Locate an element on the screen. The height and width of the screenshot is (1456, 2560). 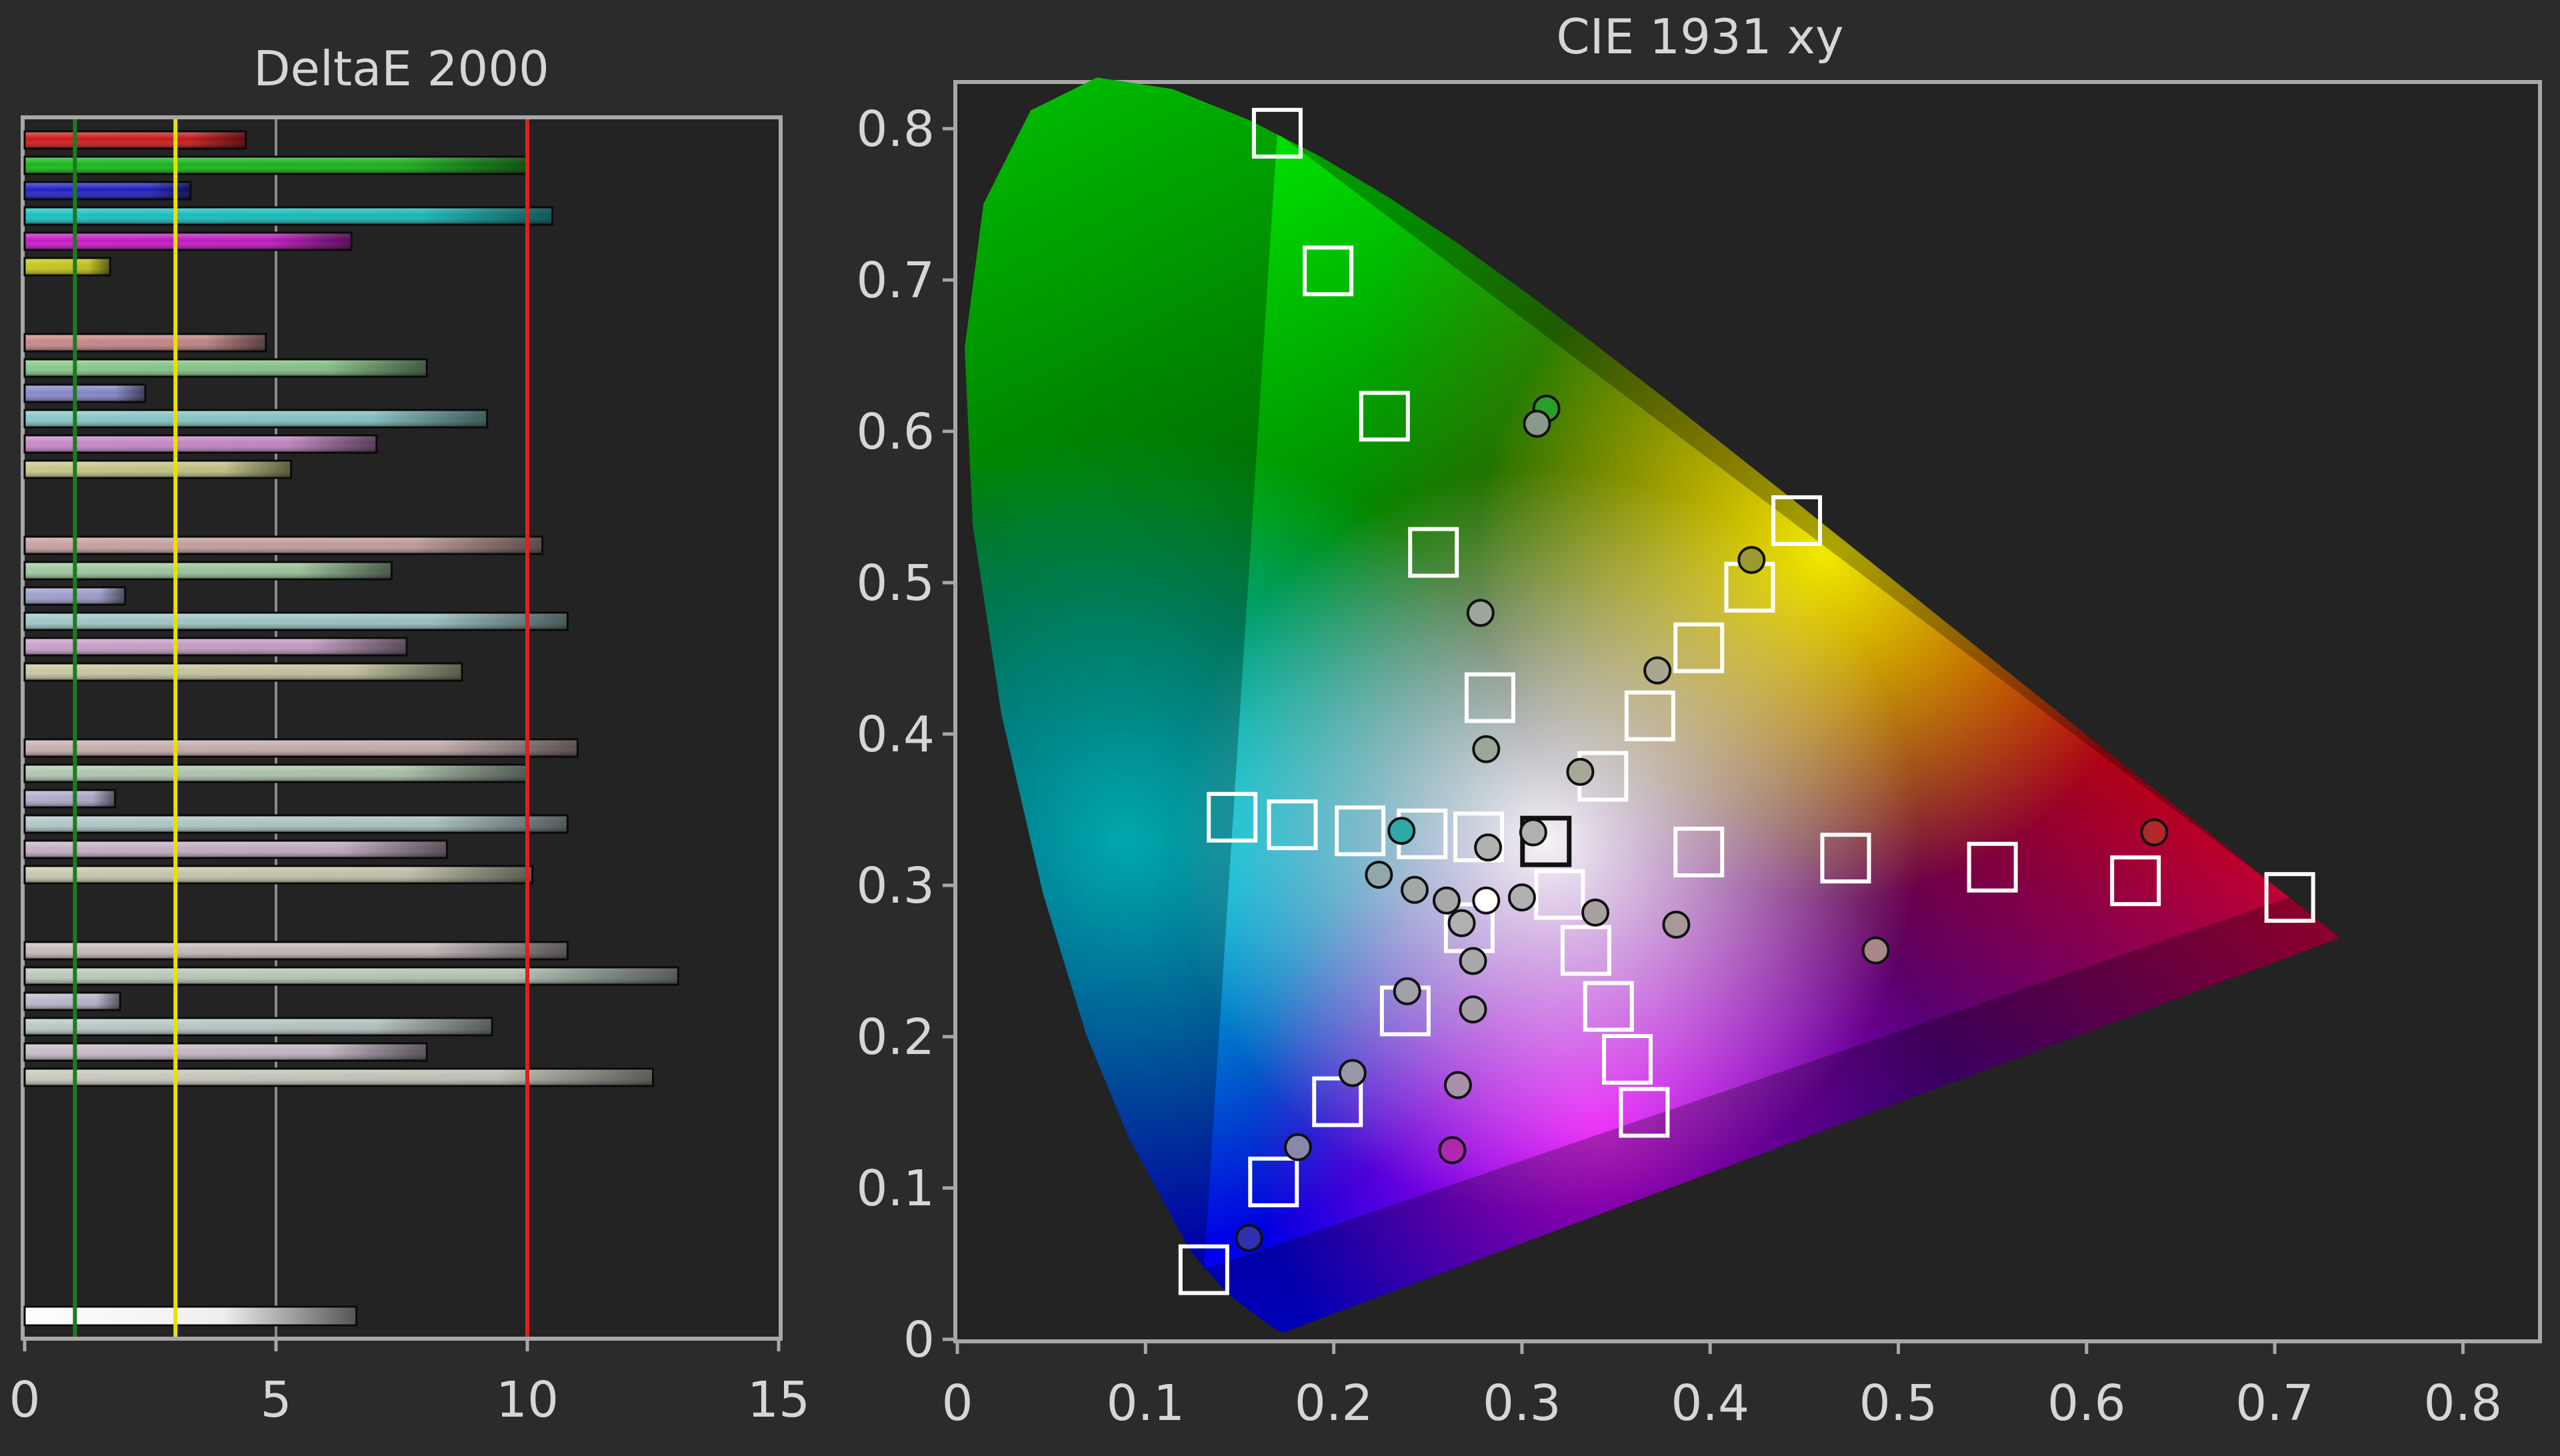
cie-x-tick-label: 0.5 is located at coordinates (1898, 1403).